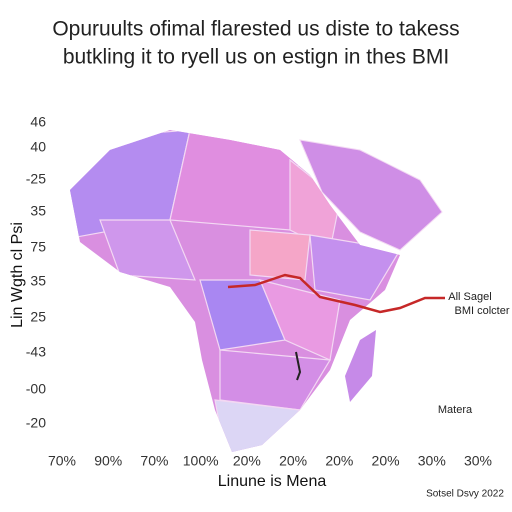  Describe the element at coordinates (481, 311) in the screenshot. I see `annotation: BMI colcter` at that location.